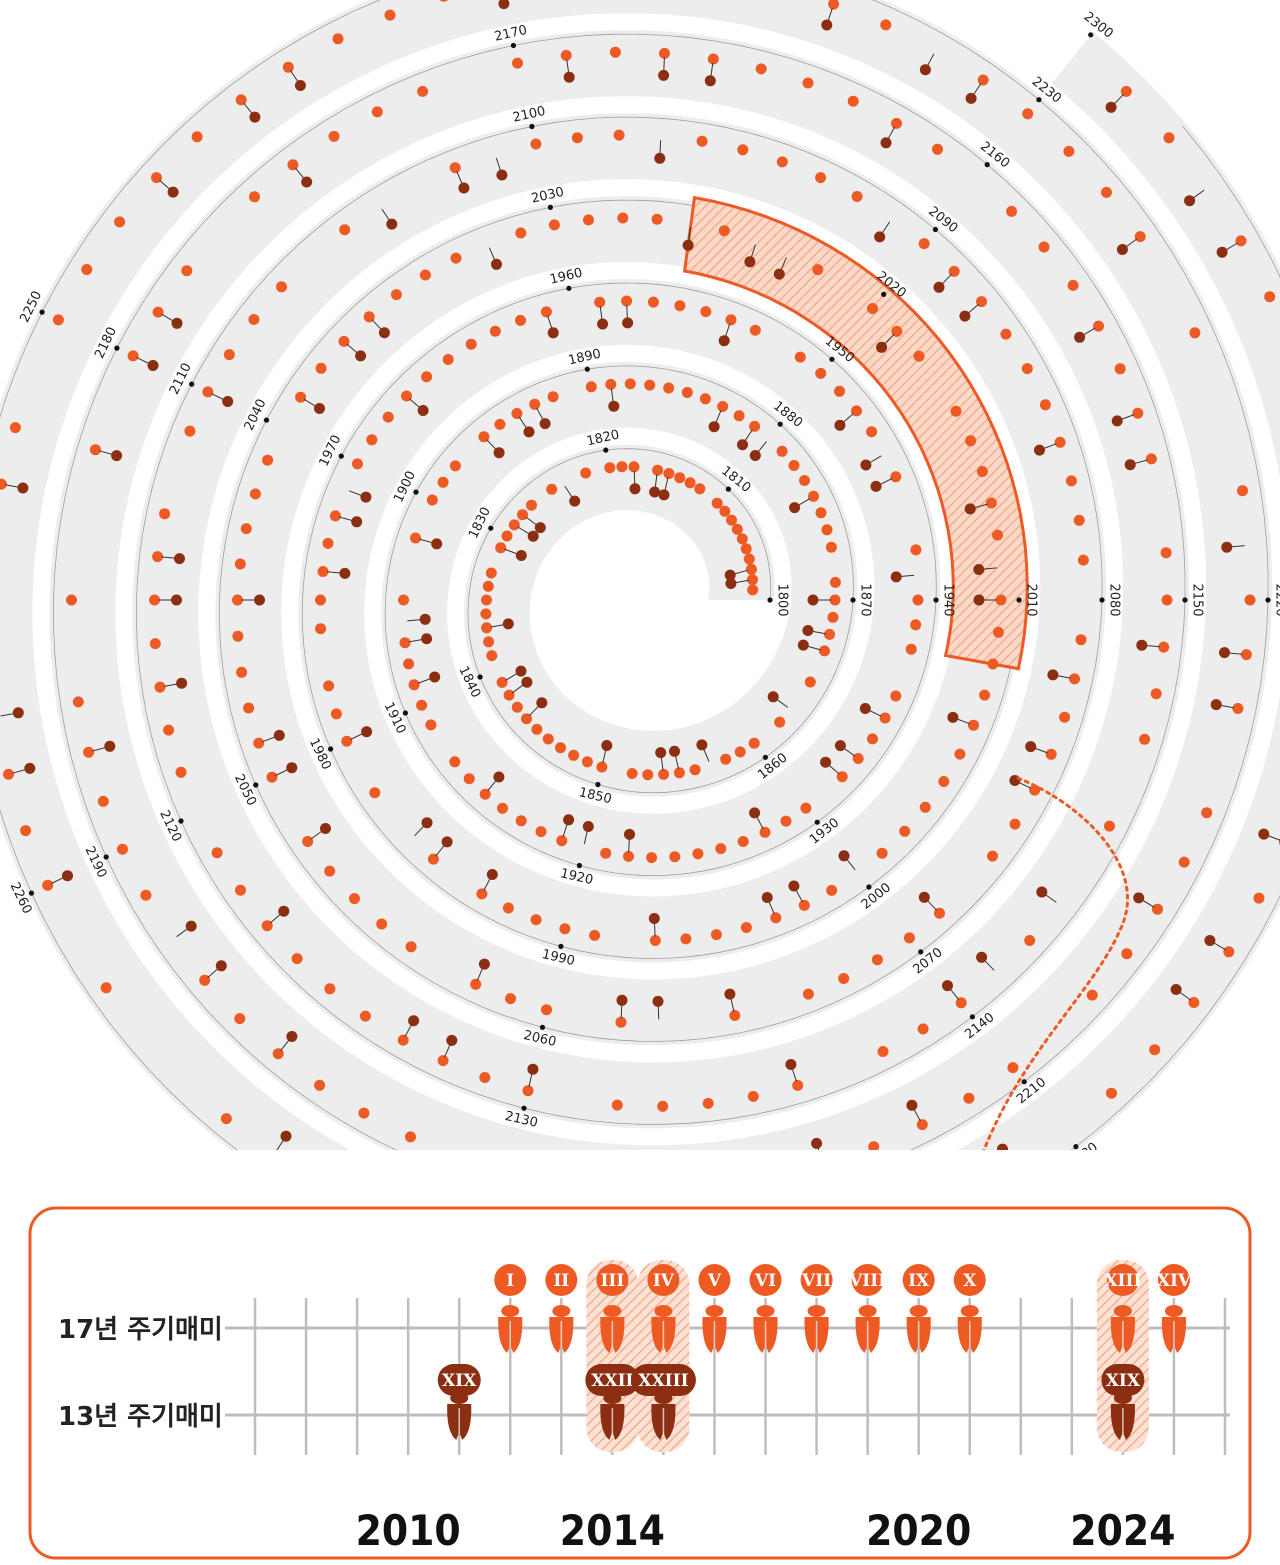 This screenshot has height=1565, width=1280. Describe the element at coordinates (577, 877) in the screenshot. I see `spiral-tick-label-1920: 1920` at that location.